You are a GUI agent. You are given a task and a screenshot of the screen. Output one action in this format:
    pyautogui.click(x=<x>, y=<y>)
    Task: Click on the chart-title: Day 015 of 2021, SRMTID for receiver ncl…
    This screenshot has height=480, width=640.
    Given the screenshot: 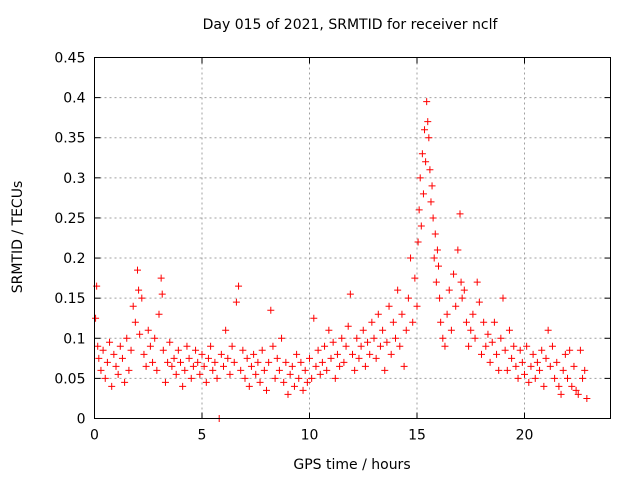 What is the action you would take?
    pyautogui.click(x=350, y=25)
    